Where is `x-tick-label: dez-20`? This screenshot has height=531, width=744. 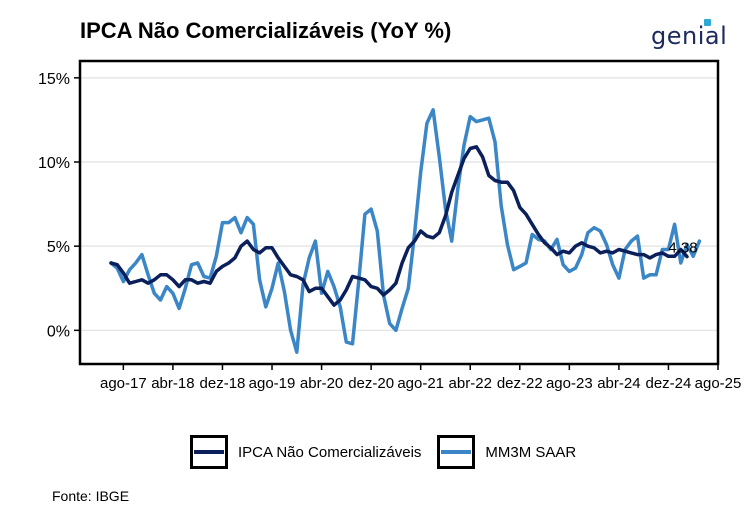
x-tick-label: dez-20 is located at coordinates (371, 383).